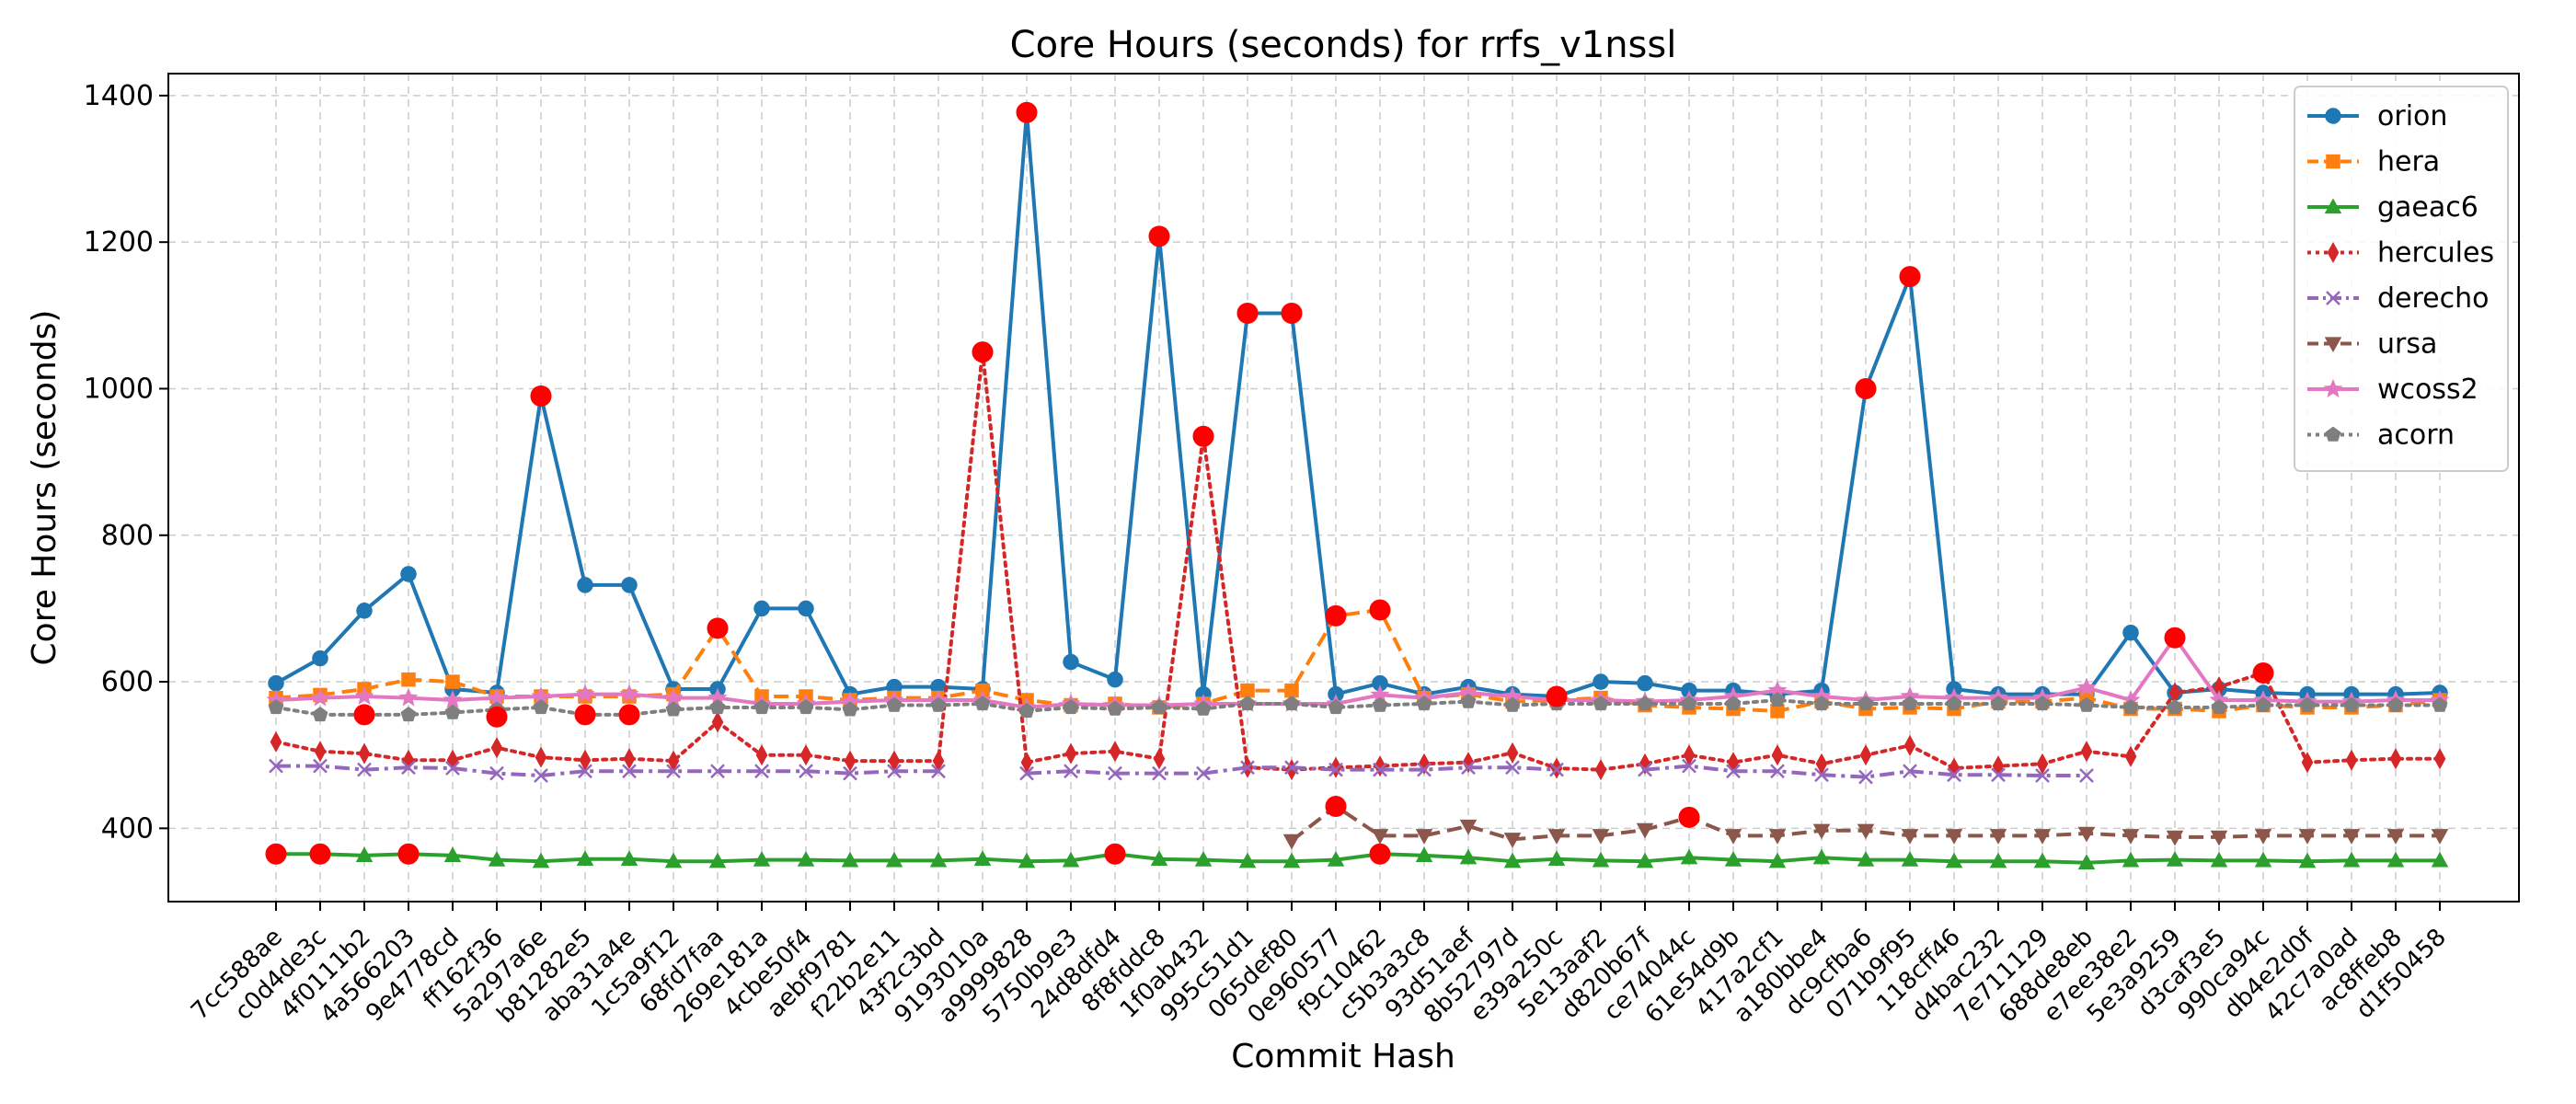 This screenshot has width=2576, height=1104. I want to click on legend-label: wcoss2, so click(2427, 390).